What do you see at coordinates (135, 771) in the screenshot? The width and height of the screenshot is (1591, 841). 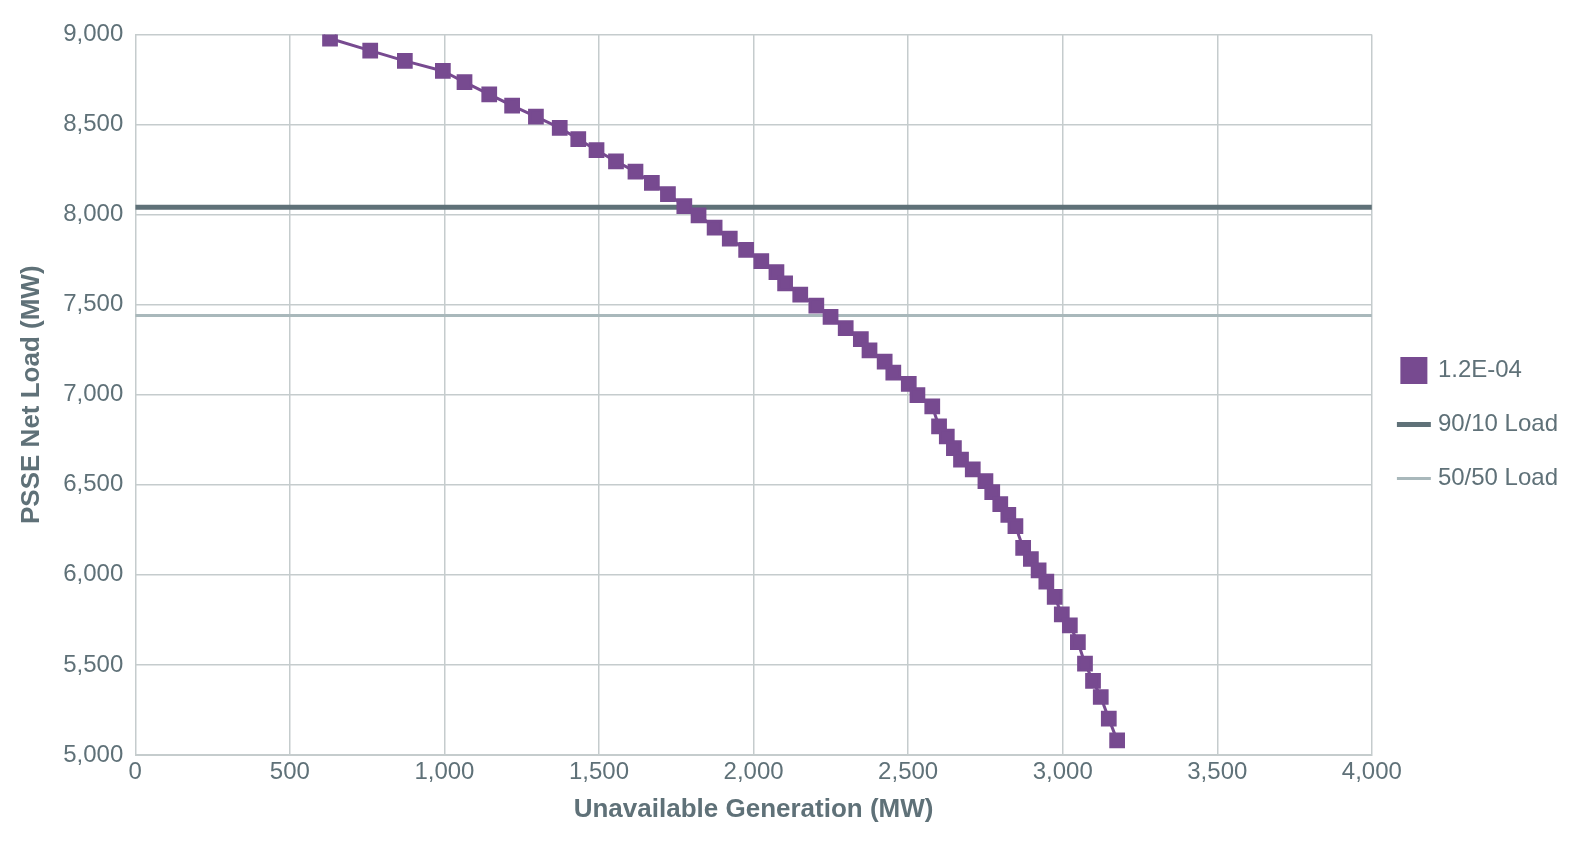 I see `x-tick-label: 0` at bounding box center [135, 771].